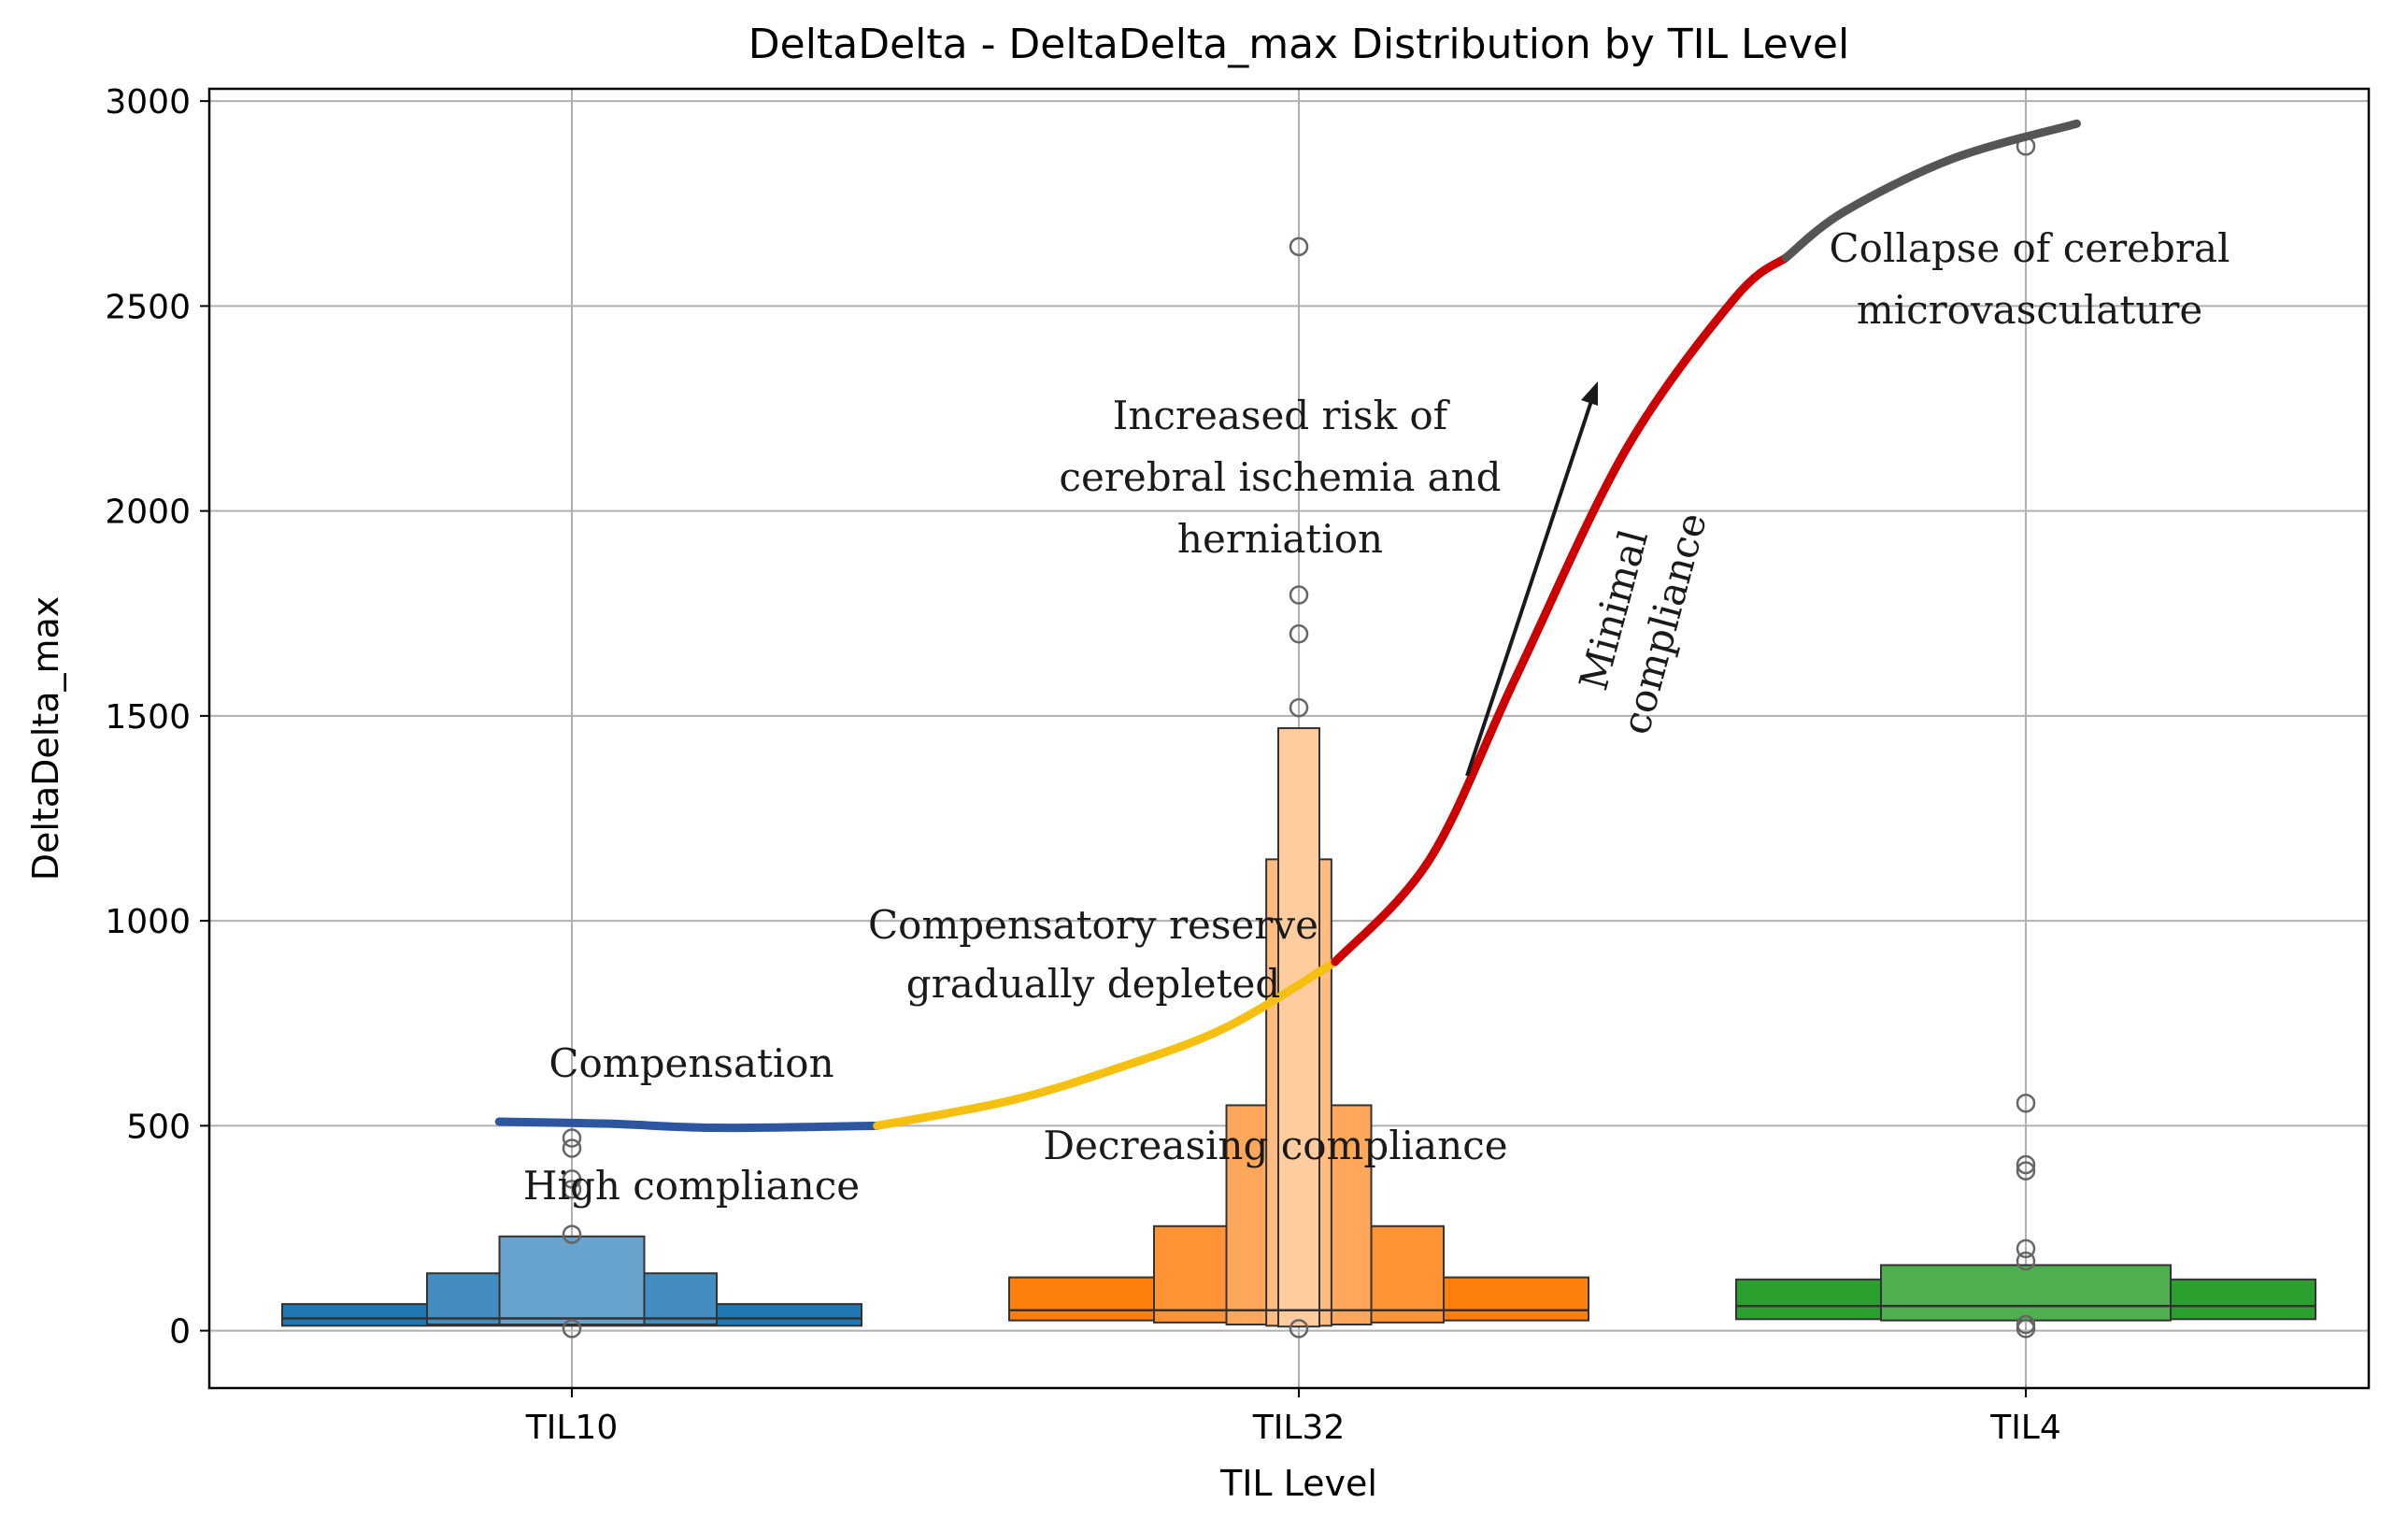  I want to click on y-tick-label: 3000, so click(148, 102).